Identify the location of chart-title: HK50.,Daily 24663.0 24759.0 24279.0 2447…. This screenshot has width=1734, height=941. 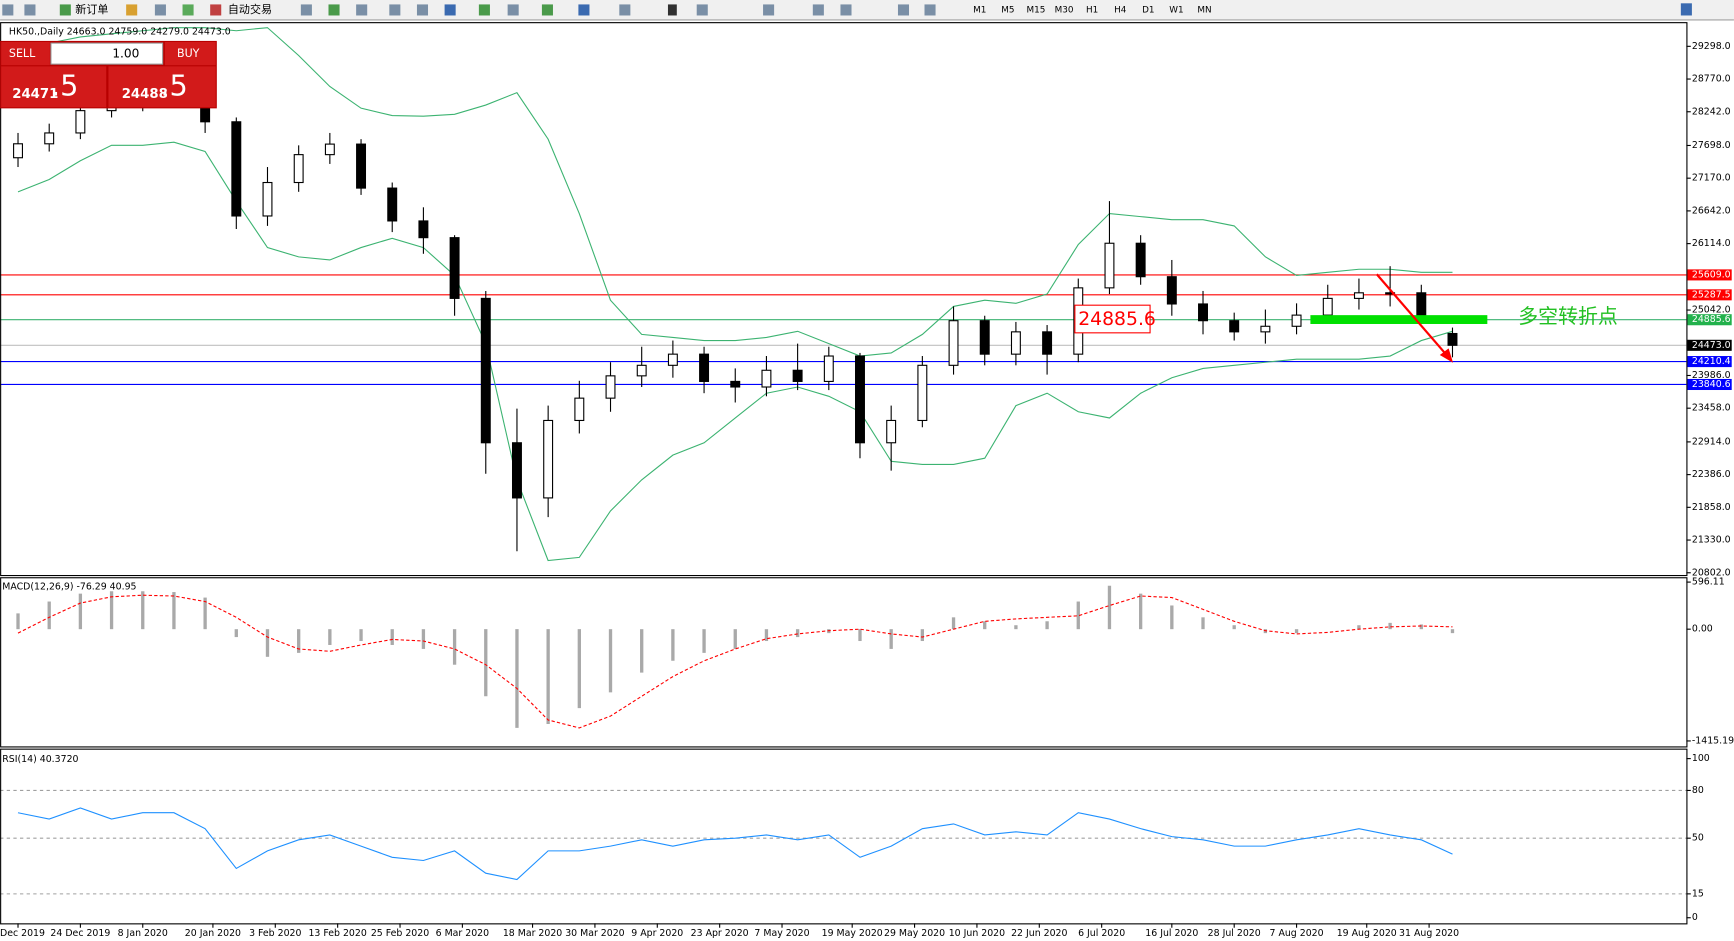
(120, 32).